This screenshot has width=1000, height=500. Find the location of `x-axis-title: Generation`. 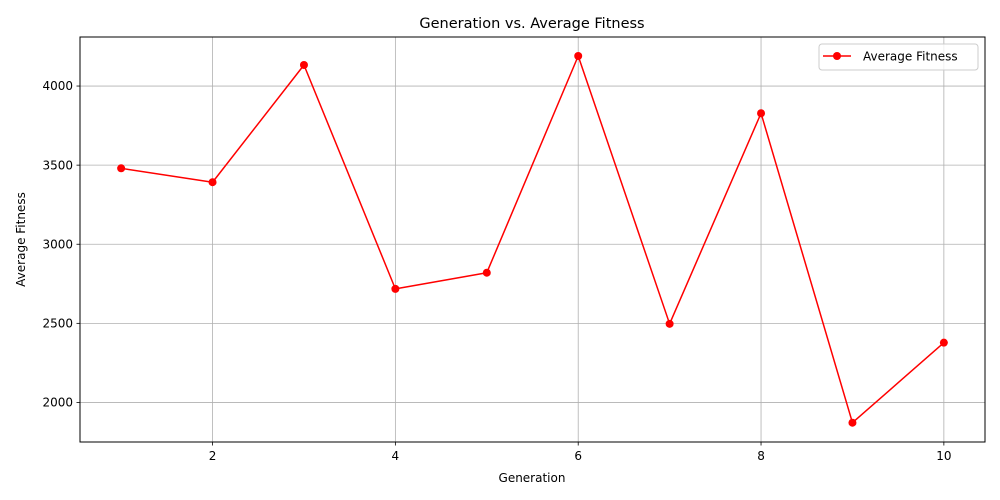

x-axis-title: Generation is located at coordinates (532, 478).